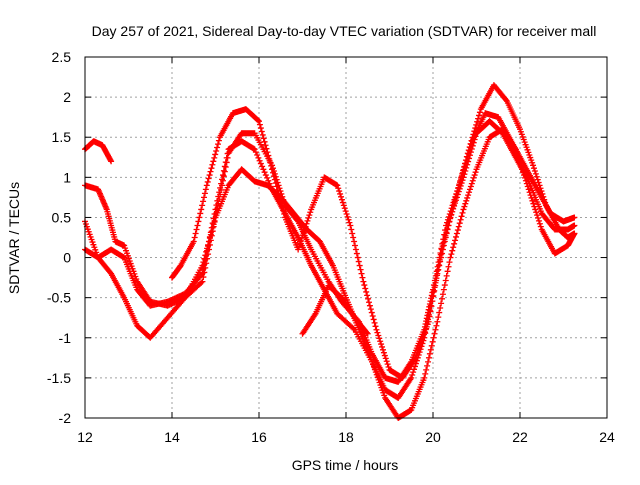 This screenshot has height=485, width=640. What do you see at coordinates (62, 217) in the screenshot?
I see `y-tick-label: 0.5` at bounding box center [62, 217].